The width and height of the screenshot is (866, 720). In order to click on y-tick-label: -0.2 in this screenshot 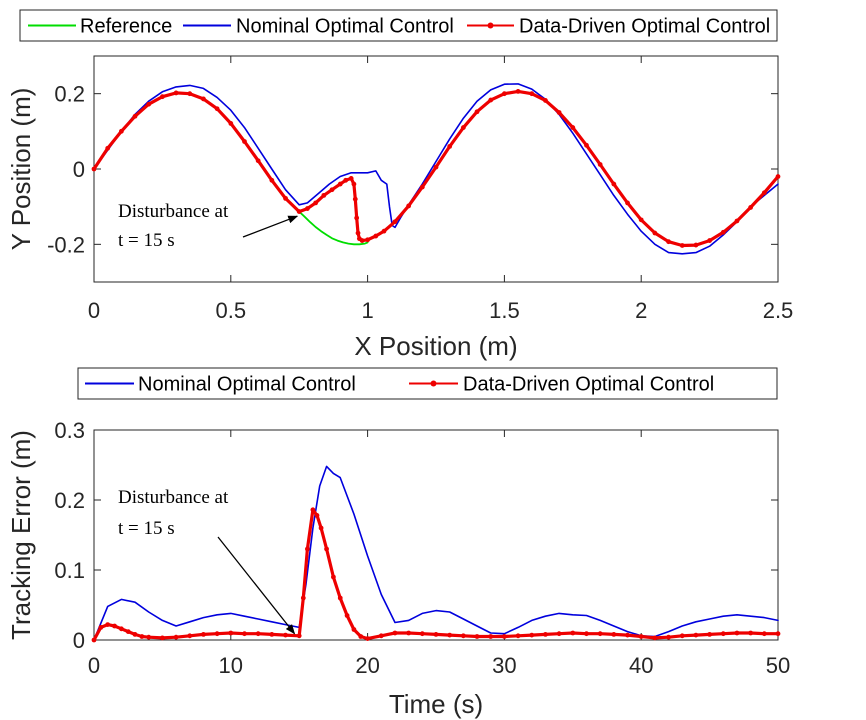, I will do `click(66, 244)`.